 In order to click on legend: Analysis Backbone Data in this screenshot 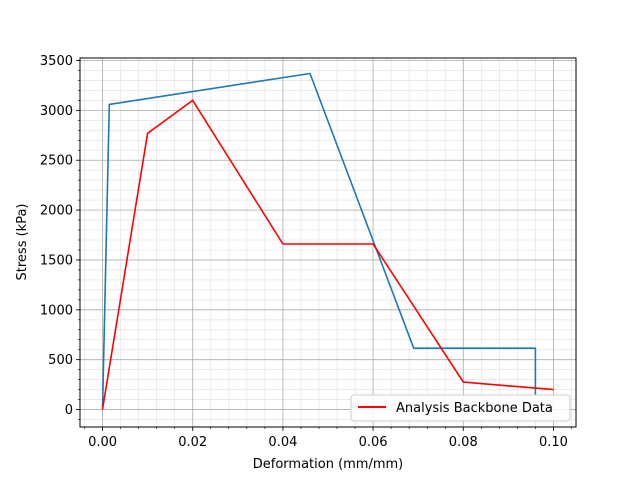, I will do `click(460, 408)`.